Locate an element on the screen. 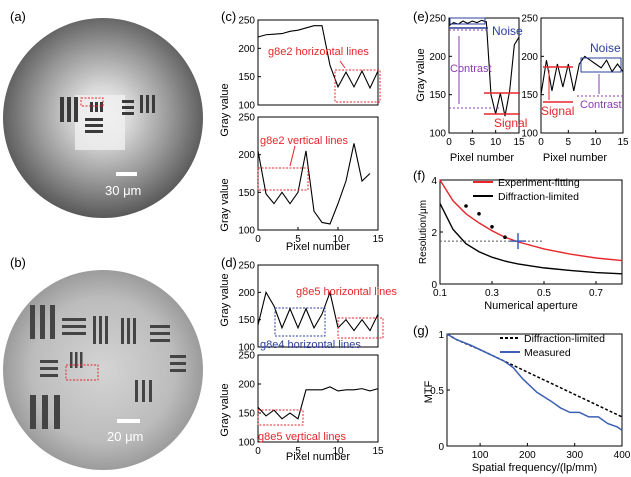 This screenshot has width=631, height=477. scale-label-a: 30 μm is located at coordinates (123, 190).